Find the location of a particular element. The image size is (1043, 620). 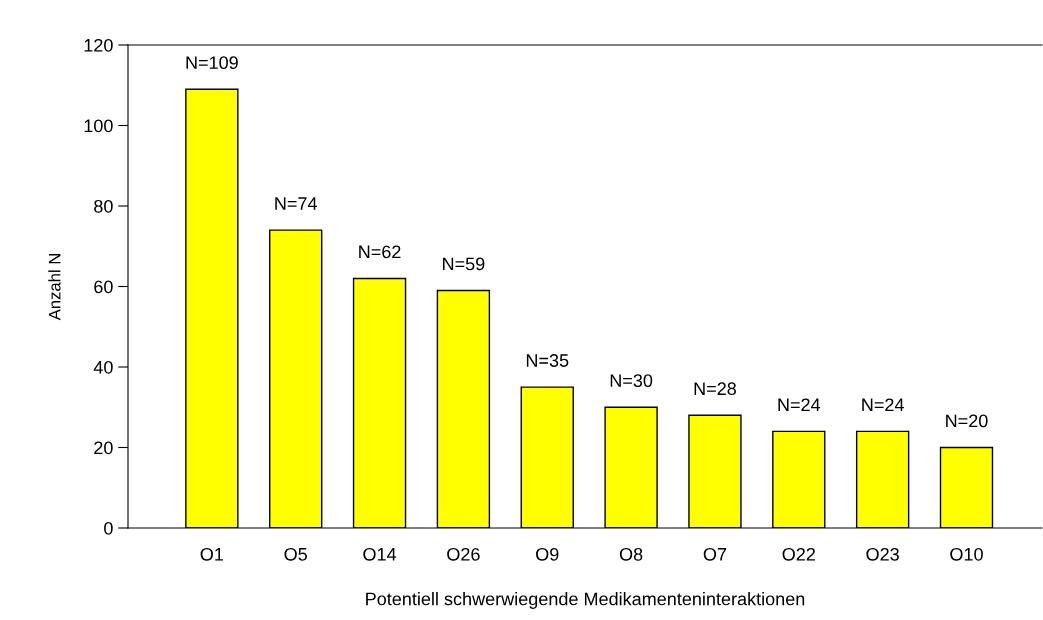

data-label: N=74 is located at coordinates (296, 203).